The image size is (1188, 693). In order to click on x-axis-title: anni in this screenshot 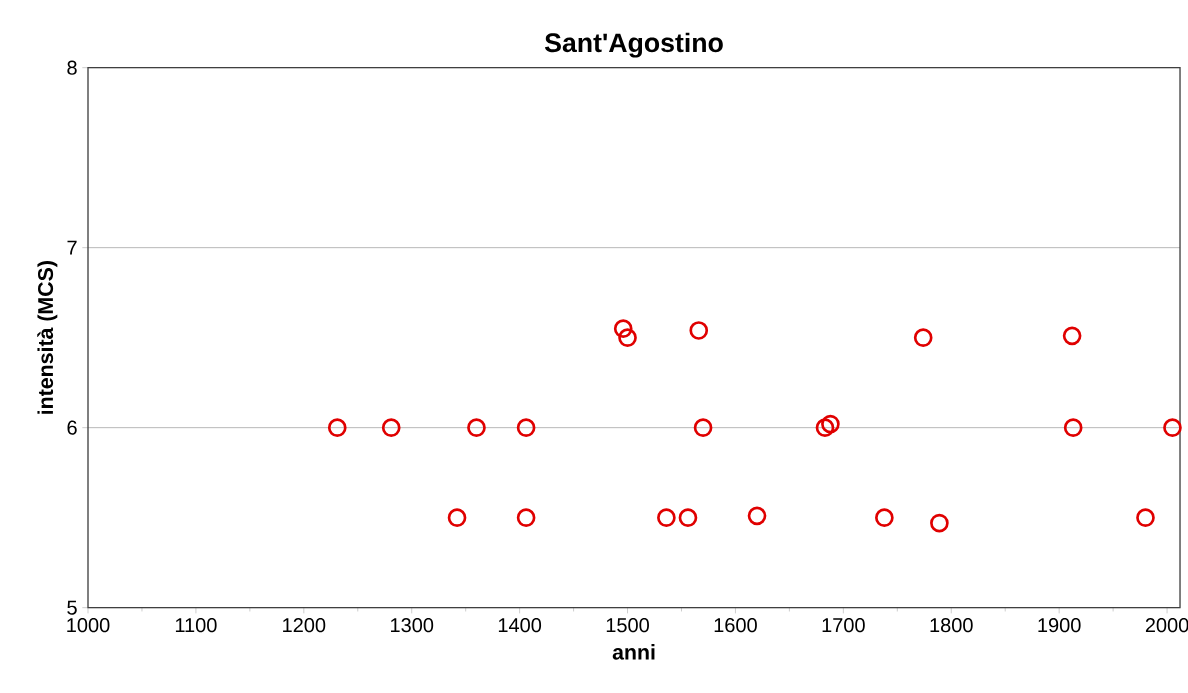, I will do `click(633, 652)`.